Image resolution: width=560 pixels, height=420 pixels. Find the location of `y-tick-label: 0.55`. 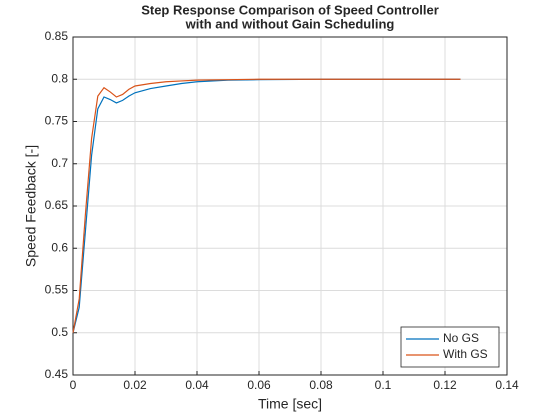

y-tick-label: 0.55 is located at coordinates (57, 290).